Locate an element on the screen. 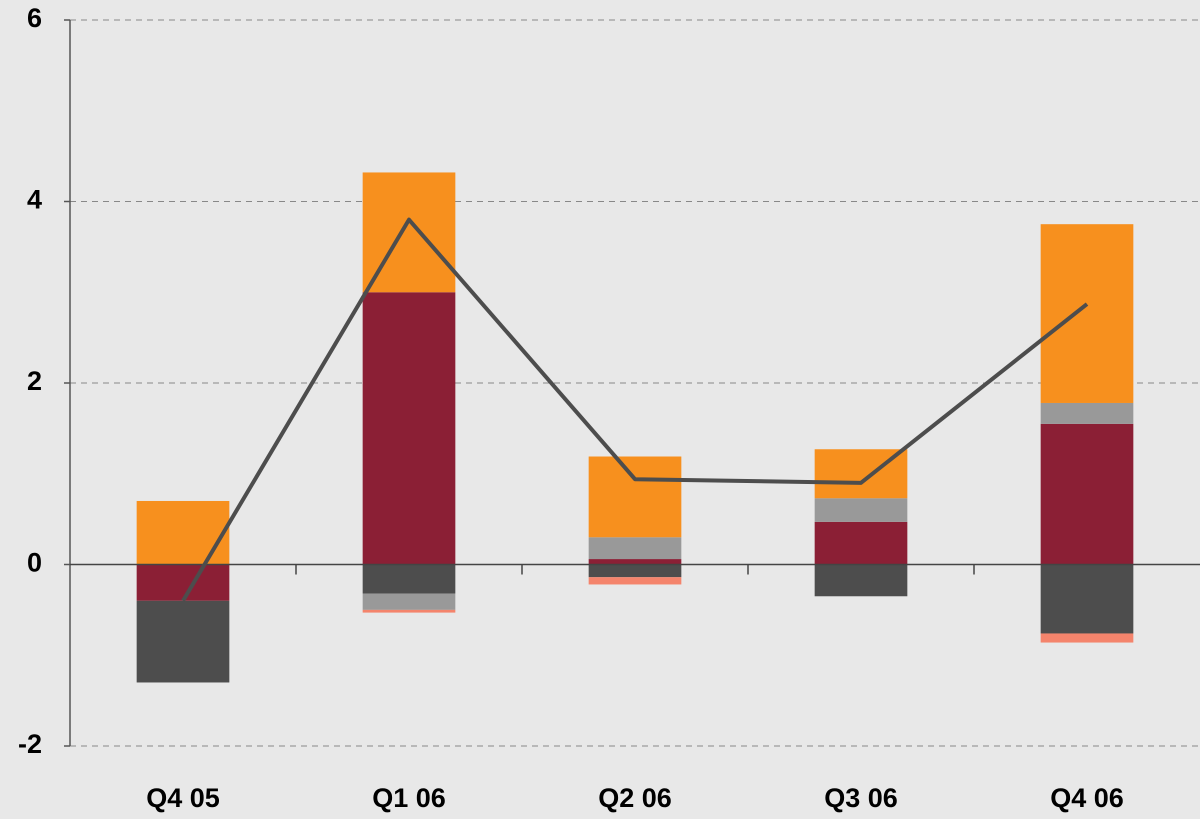 Image resolution: width=1200 pixels, height=819 pixels. y-tick-label: 6 is located at coordinates (34, 18).